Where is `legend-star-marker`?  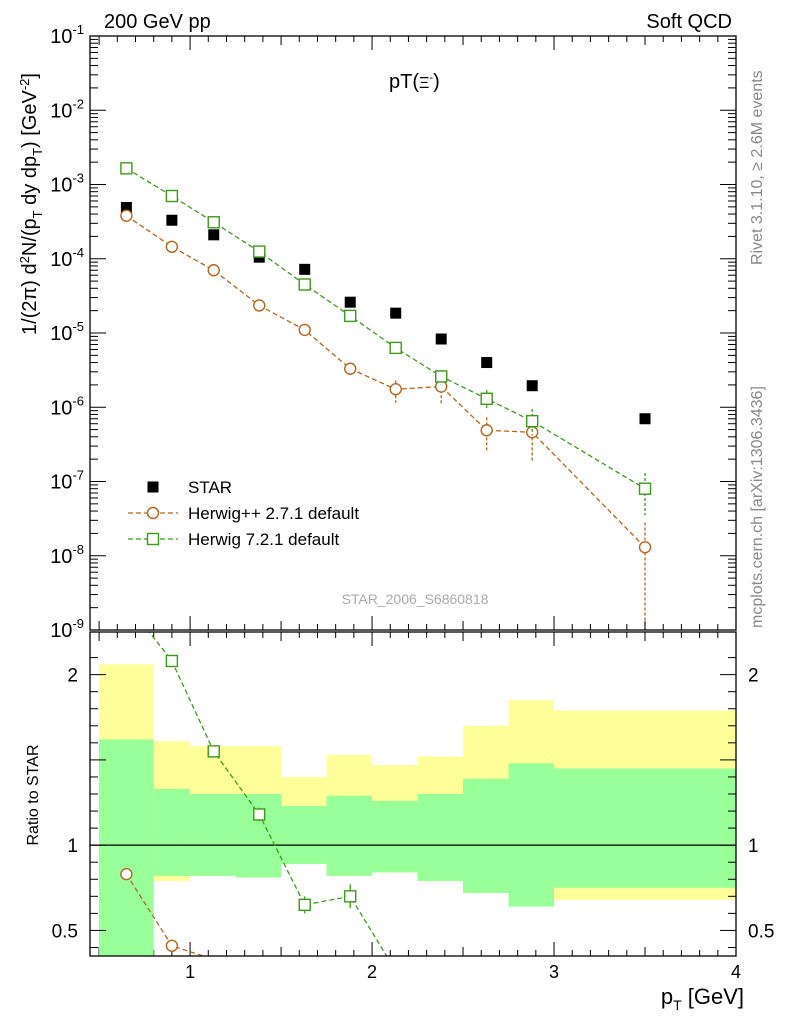 legend-star-marker is located at coordinates (153, 487).